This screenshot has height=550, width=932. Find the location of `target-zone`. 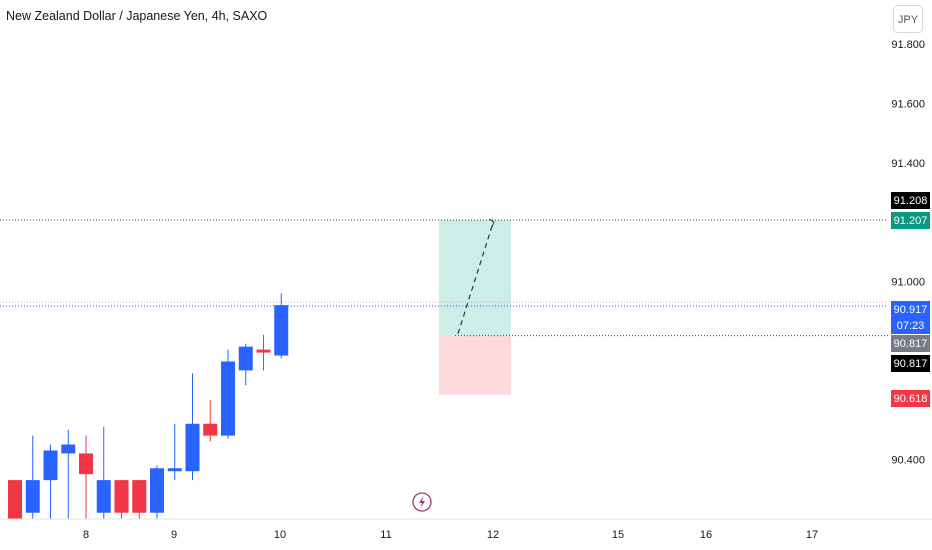

target-zone is located at coordinates (475, 278).